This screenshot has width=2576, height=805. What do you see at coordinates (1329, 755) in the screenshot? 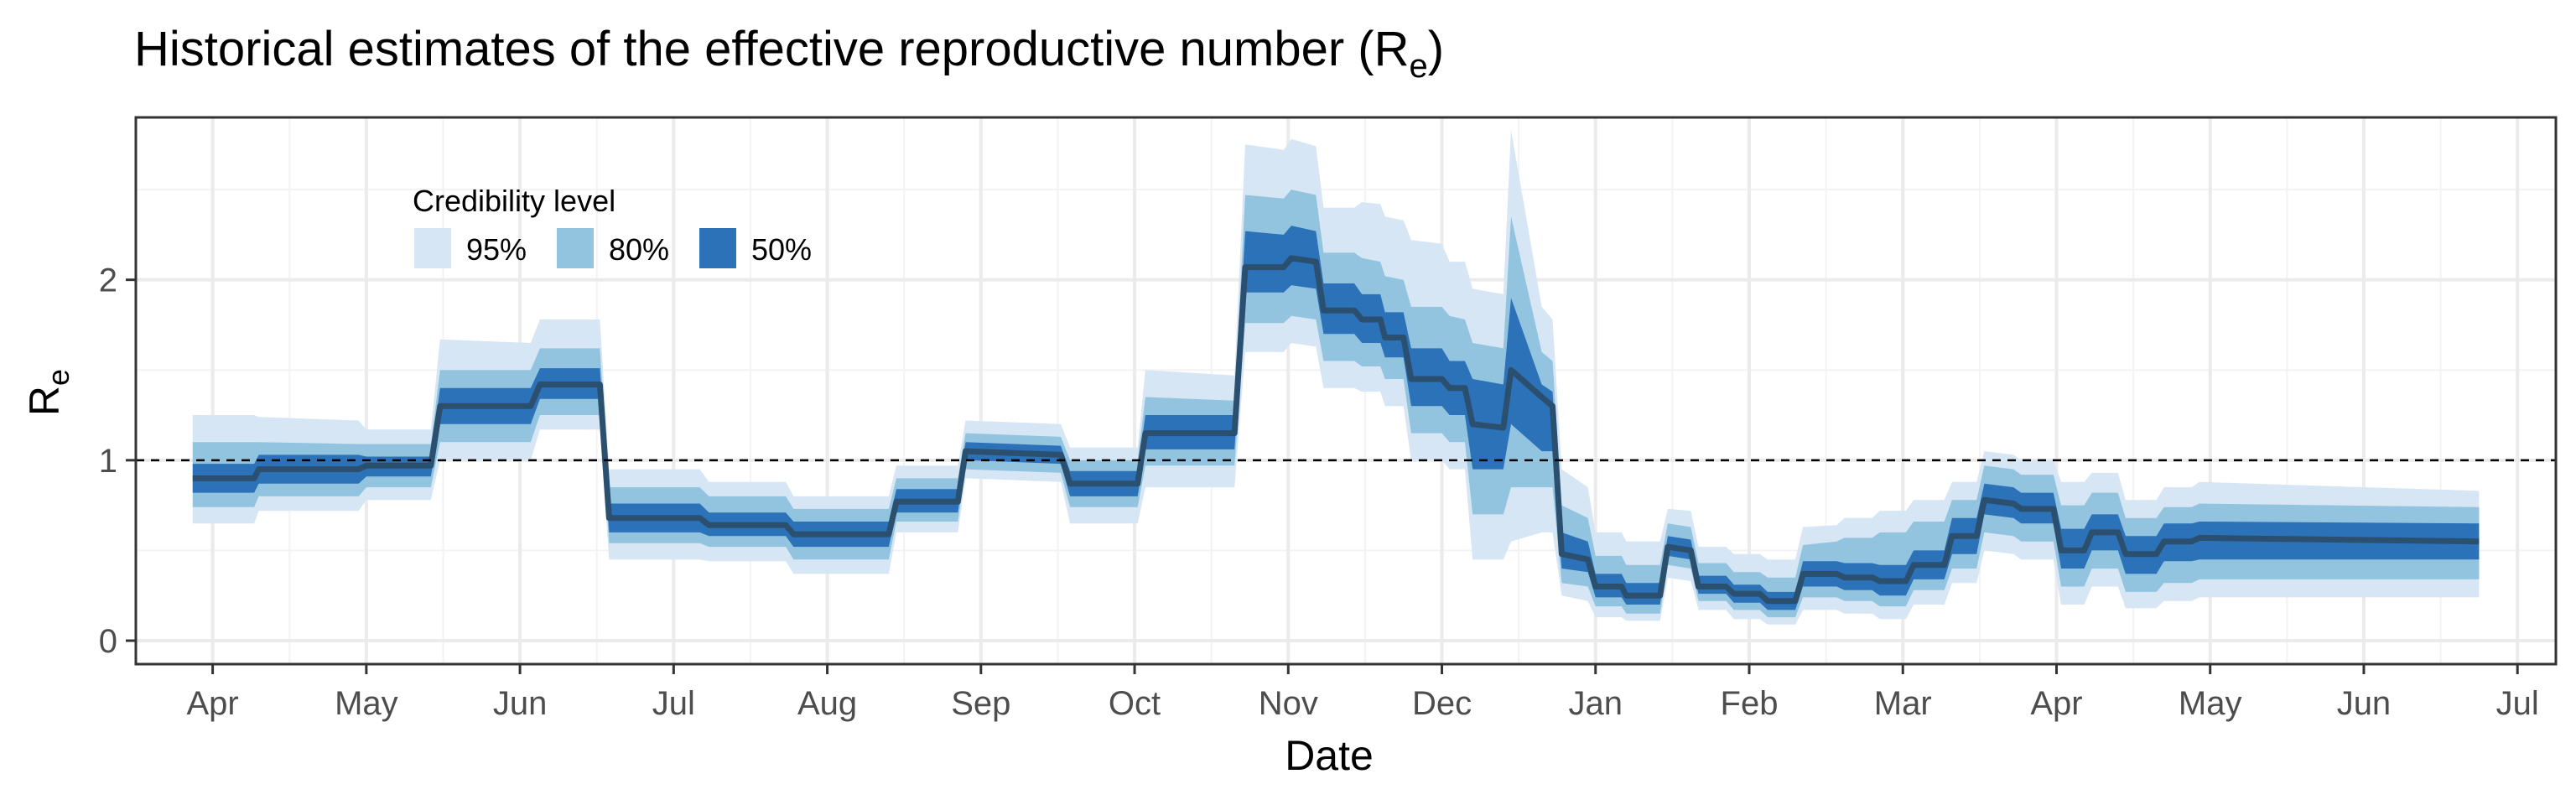
I see `x-axis-title: Date` at bounding box center [1329, 755].